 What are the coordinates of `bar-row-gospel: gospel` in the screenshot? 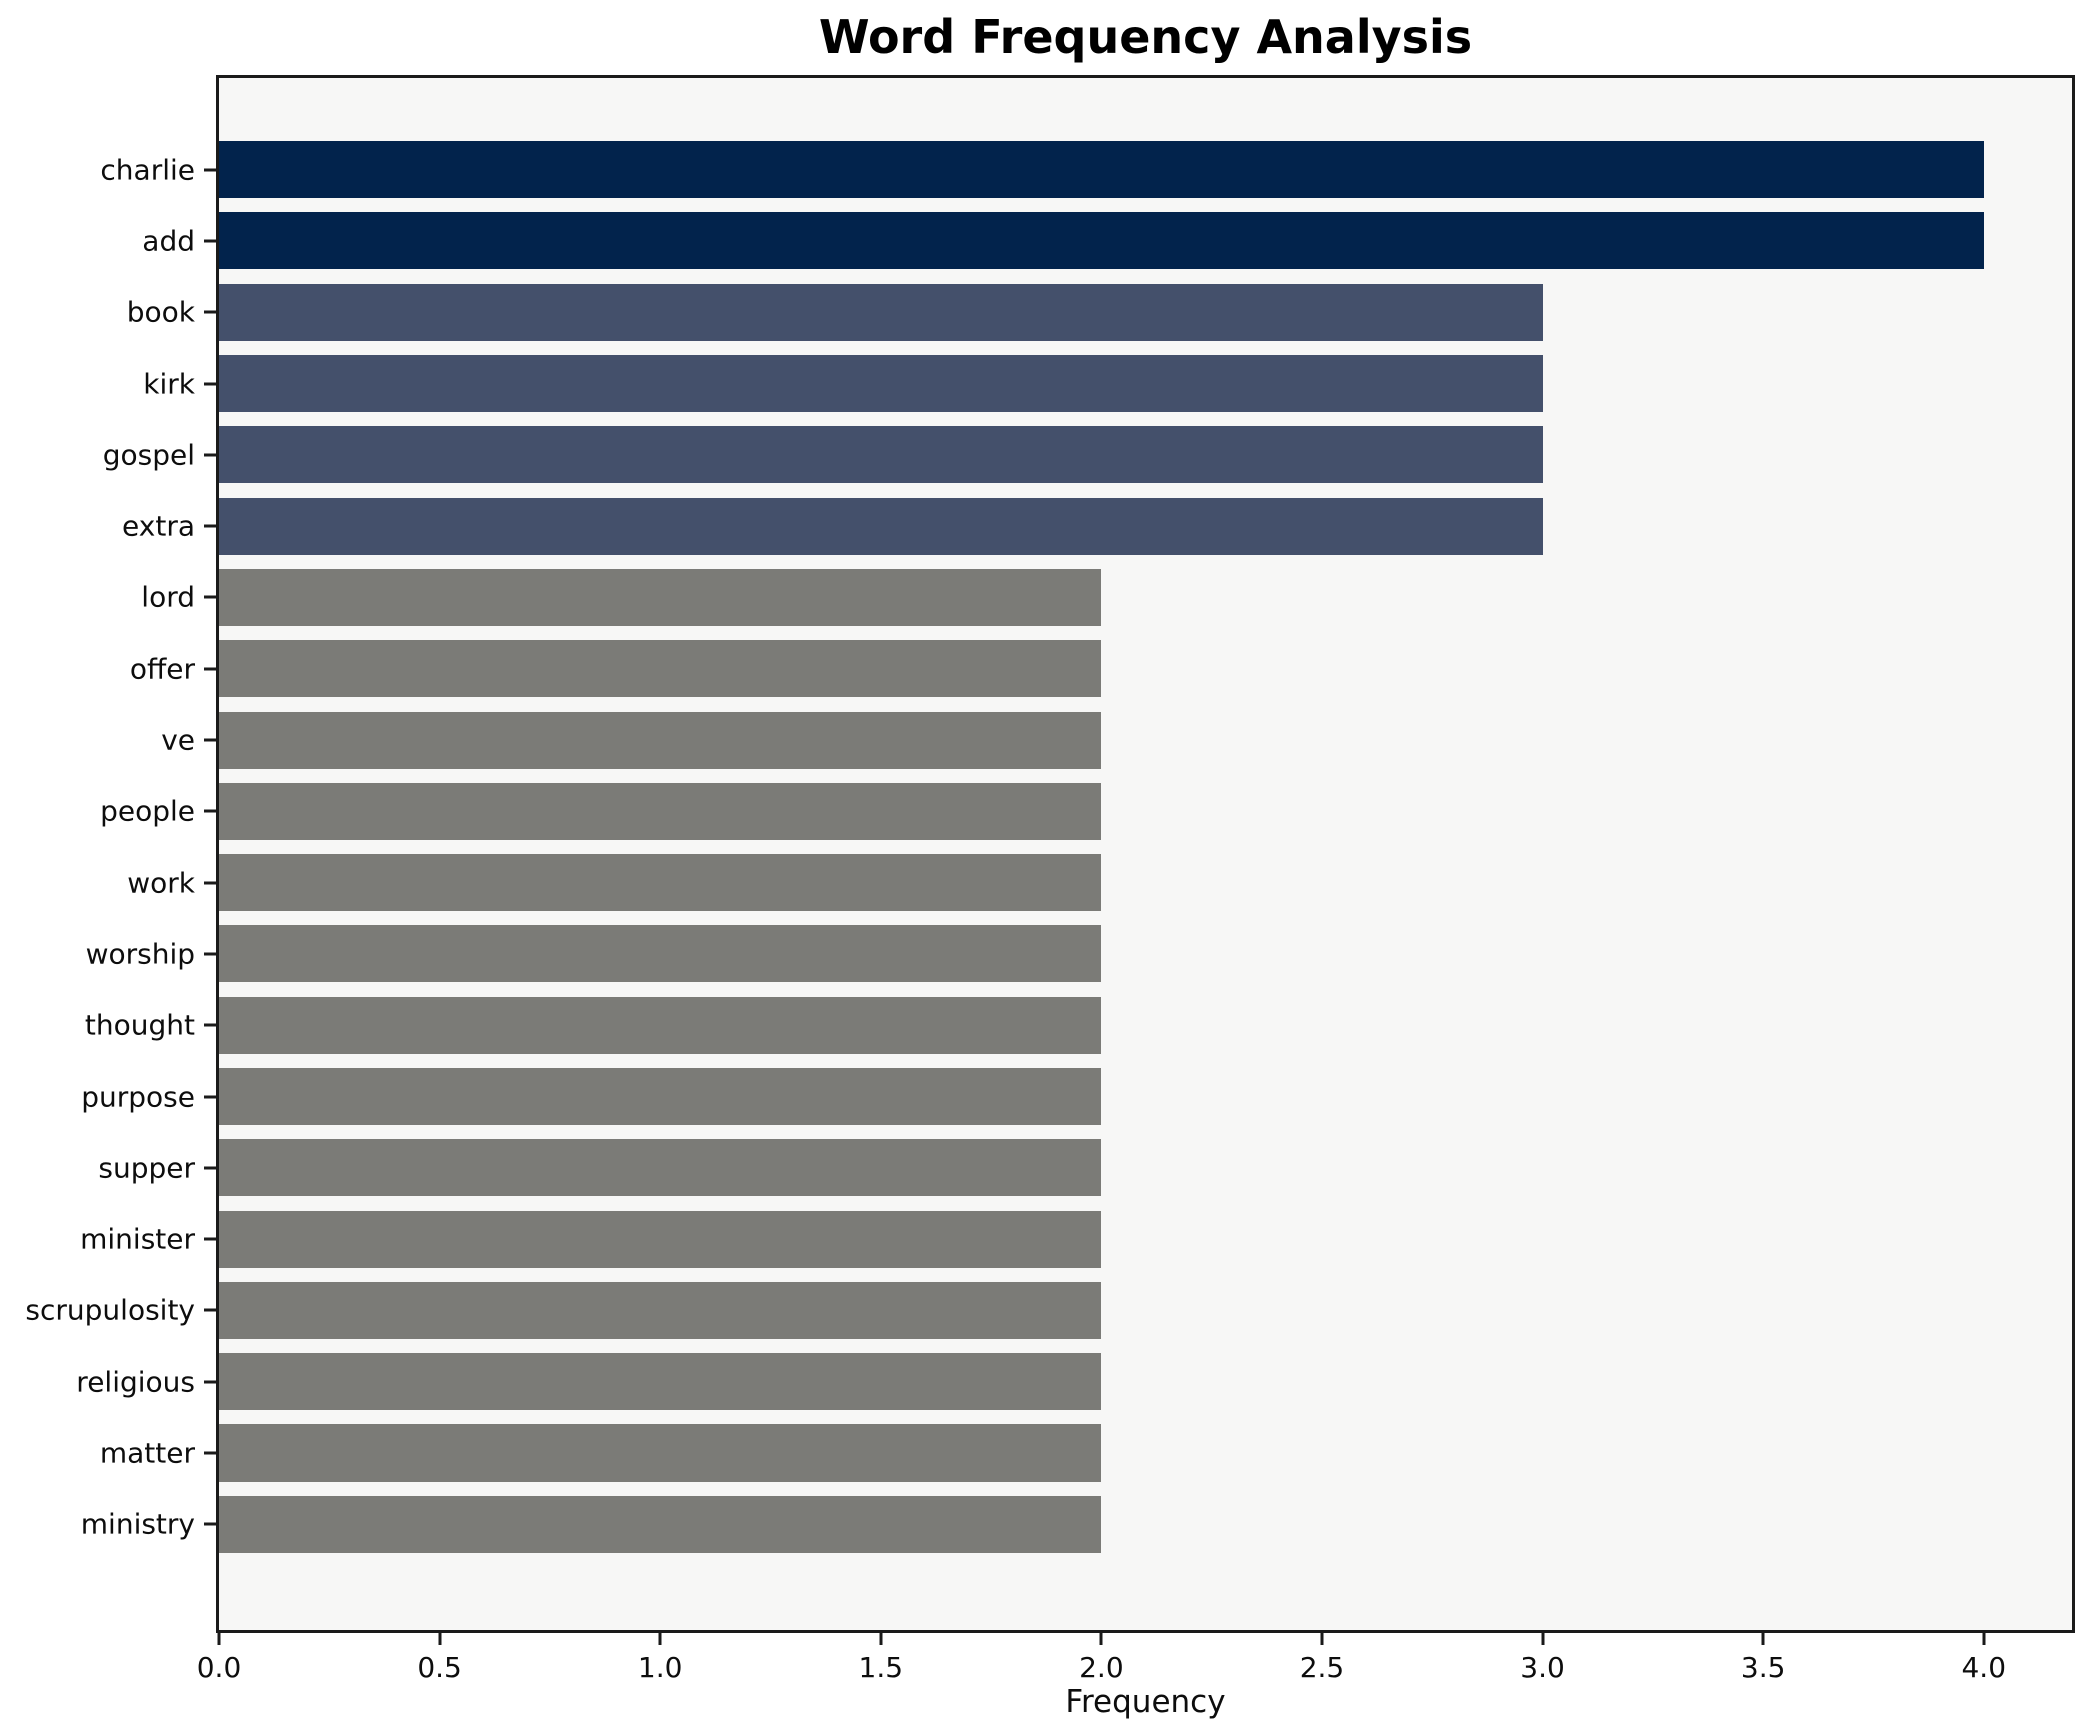 It's located at (1087, 454).